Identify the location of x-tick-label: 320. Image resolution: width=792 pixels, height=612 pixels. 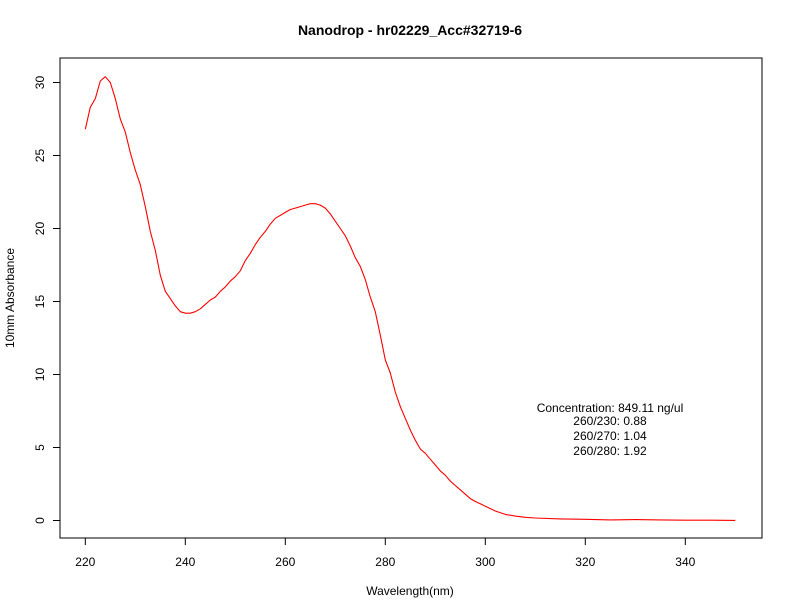
(585, 562).